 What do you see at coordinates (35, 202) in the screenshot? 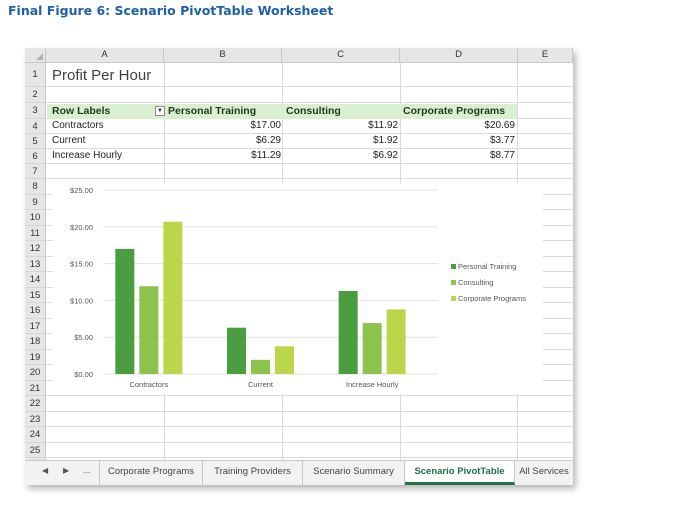
I see `row-header: 9` at bounding box center [35, 202].